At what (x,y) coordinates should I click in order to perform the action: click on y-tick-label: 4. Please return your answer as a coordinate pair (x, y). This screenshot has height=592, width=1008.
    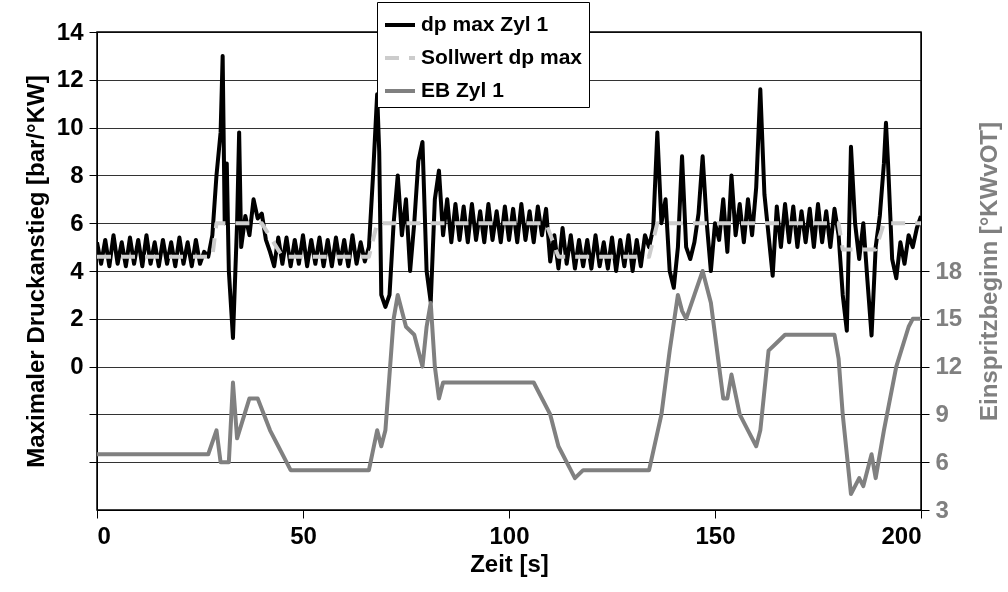
    Looking at the image, I should click on (77, 270).